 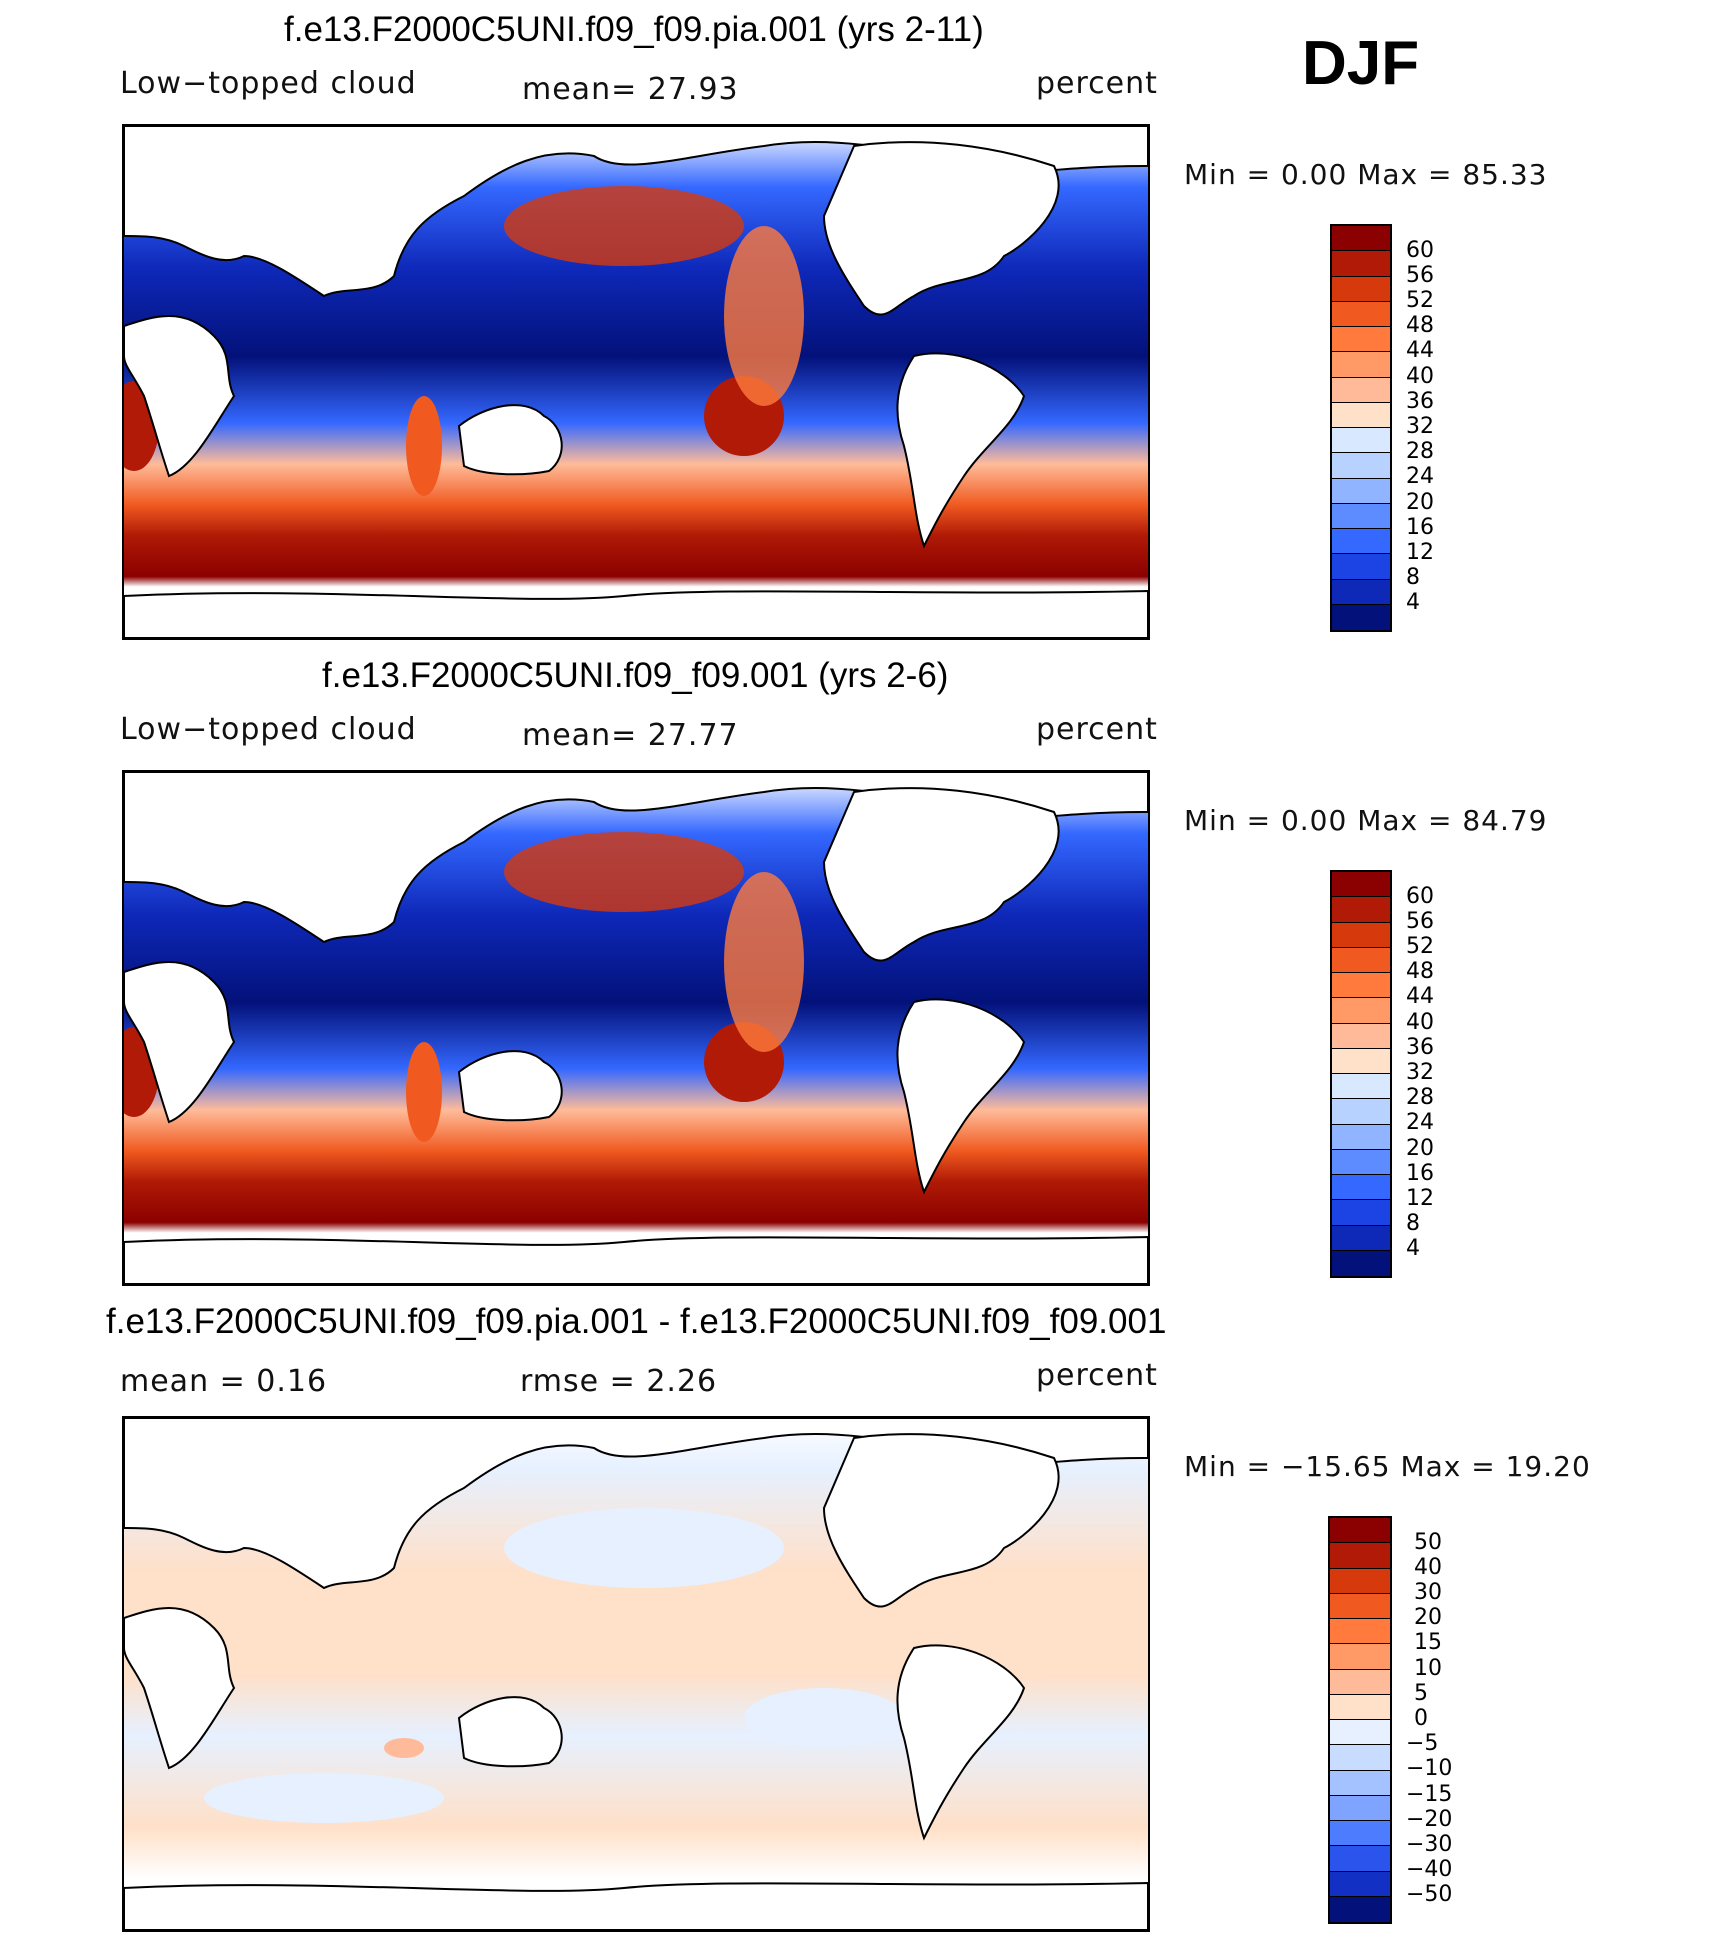 What do you see at coordinates (1420, 996) in the screenshot?
I see `colorbar-label: 44` at bounding box center [1420, 996].